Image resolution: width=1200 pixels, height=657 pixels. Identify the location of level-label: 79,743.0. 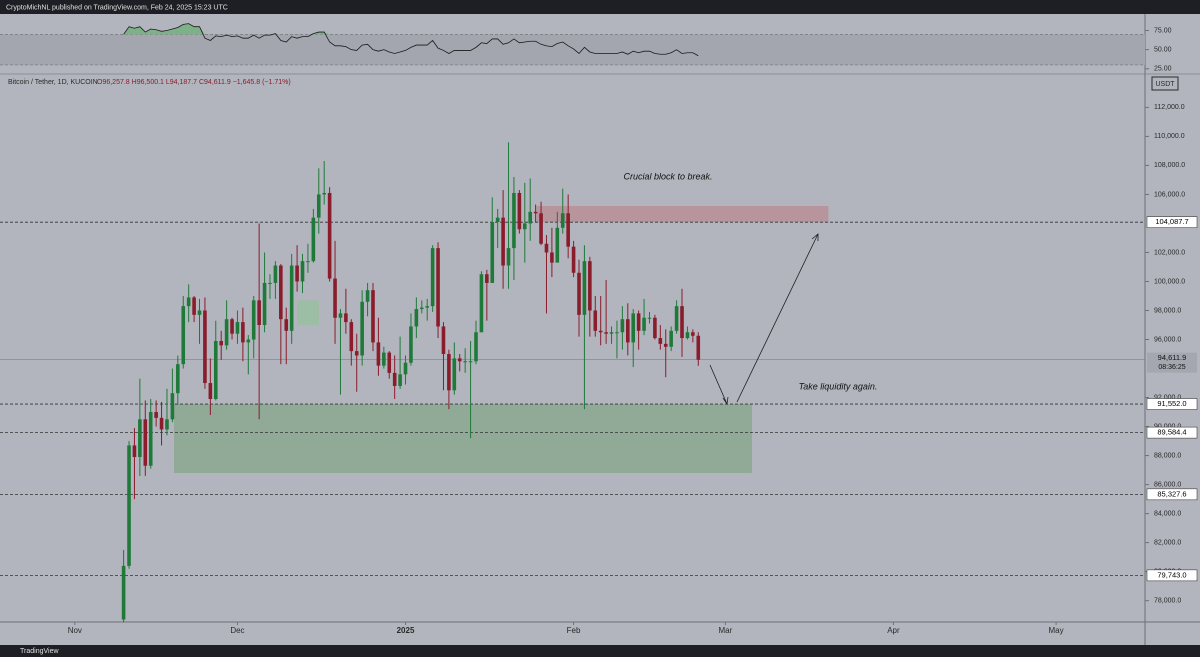
(1171, 574).